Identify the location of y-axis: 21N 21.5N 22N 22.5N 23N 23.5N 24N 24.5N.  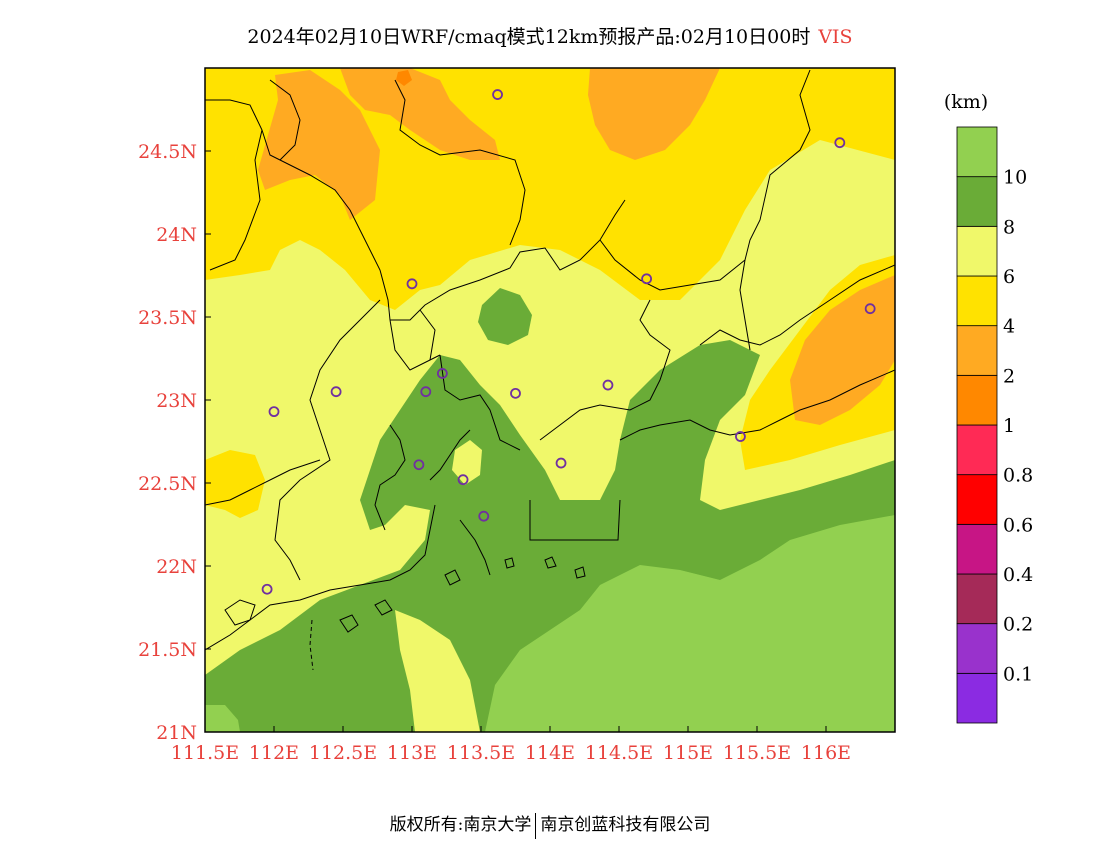
(174, 442).